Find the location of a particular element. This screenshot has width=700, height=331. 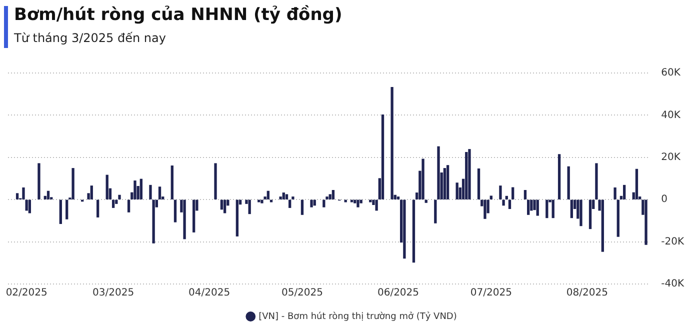

x-tick-label: 04/2025 is located at coordinates (209, 293).